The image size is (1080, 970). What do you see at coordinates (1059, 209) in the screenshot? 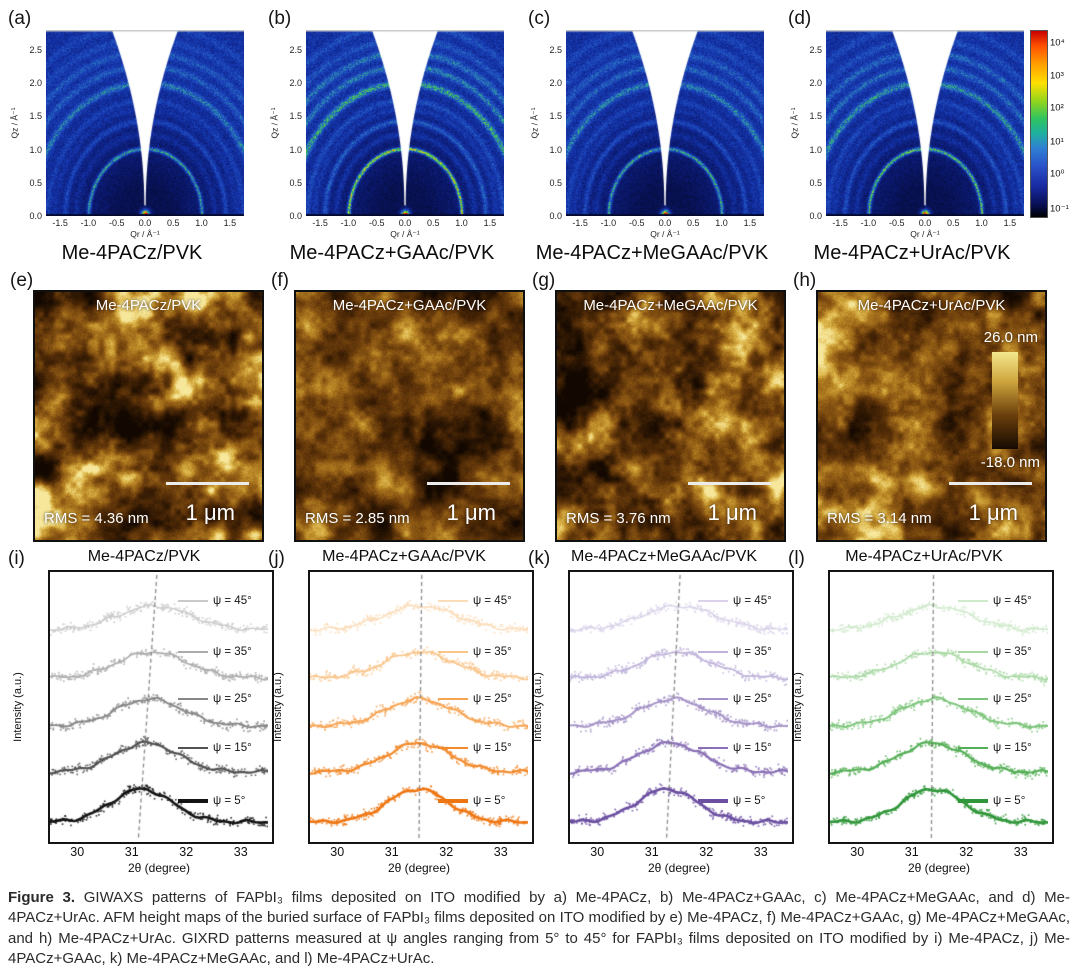
I see `colorbar-tick-label: 10⁻¹` at bounding box center [1059, 209].